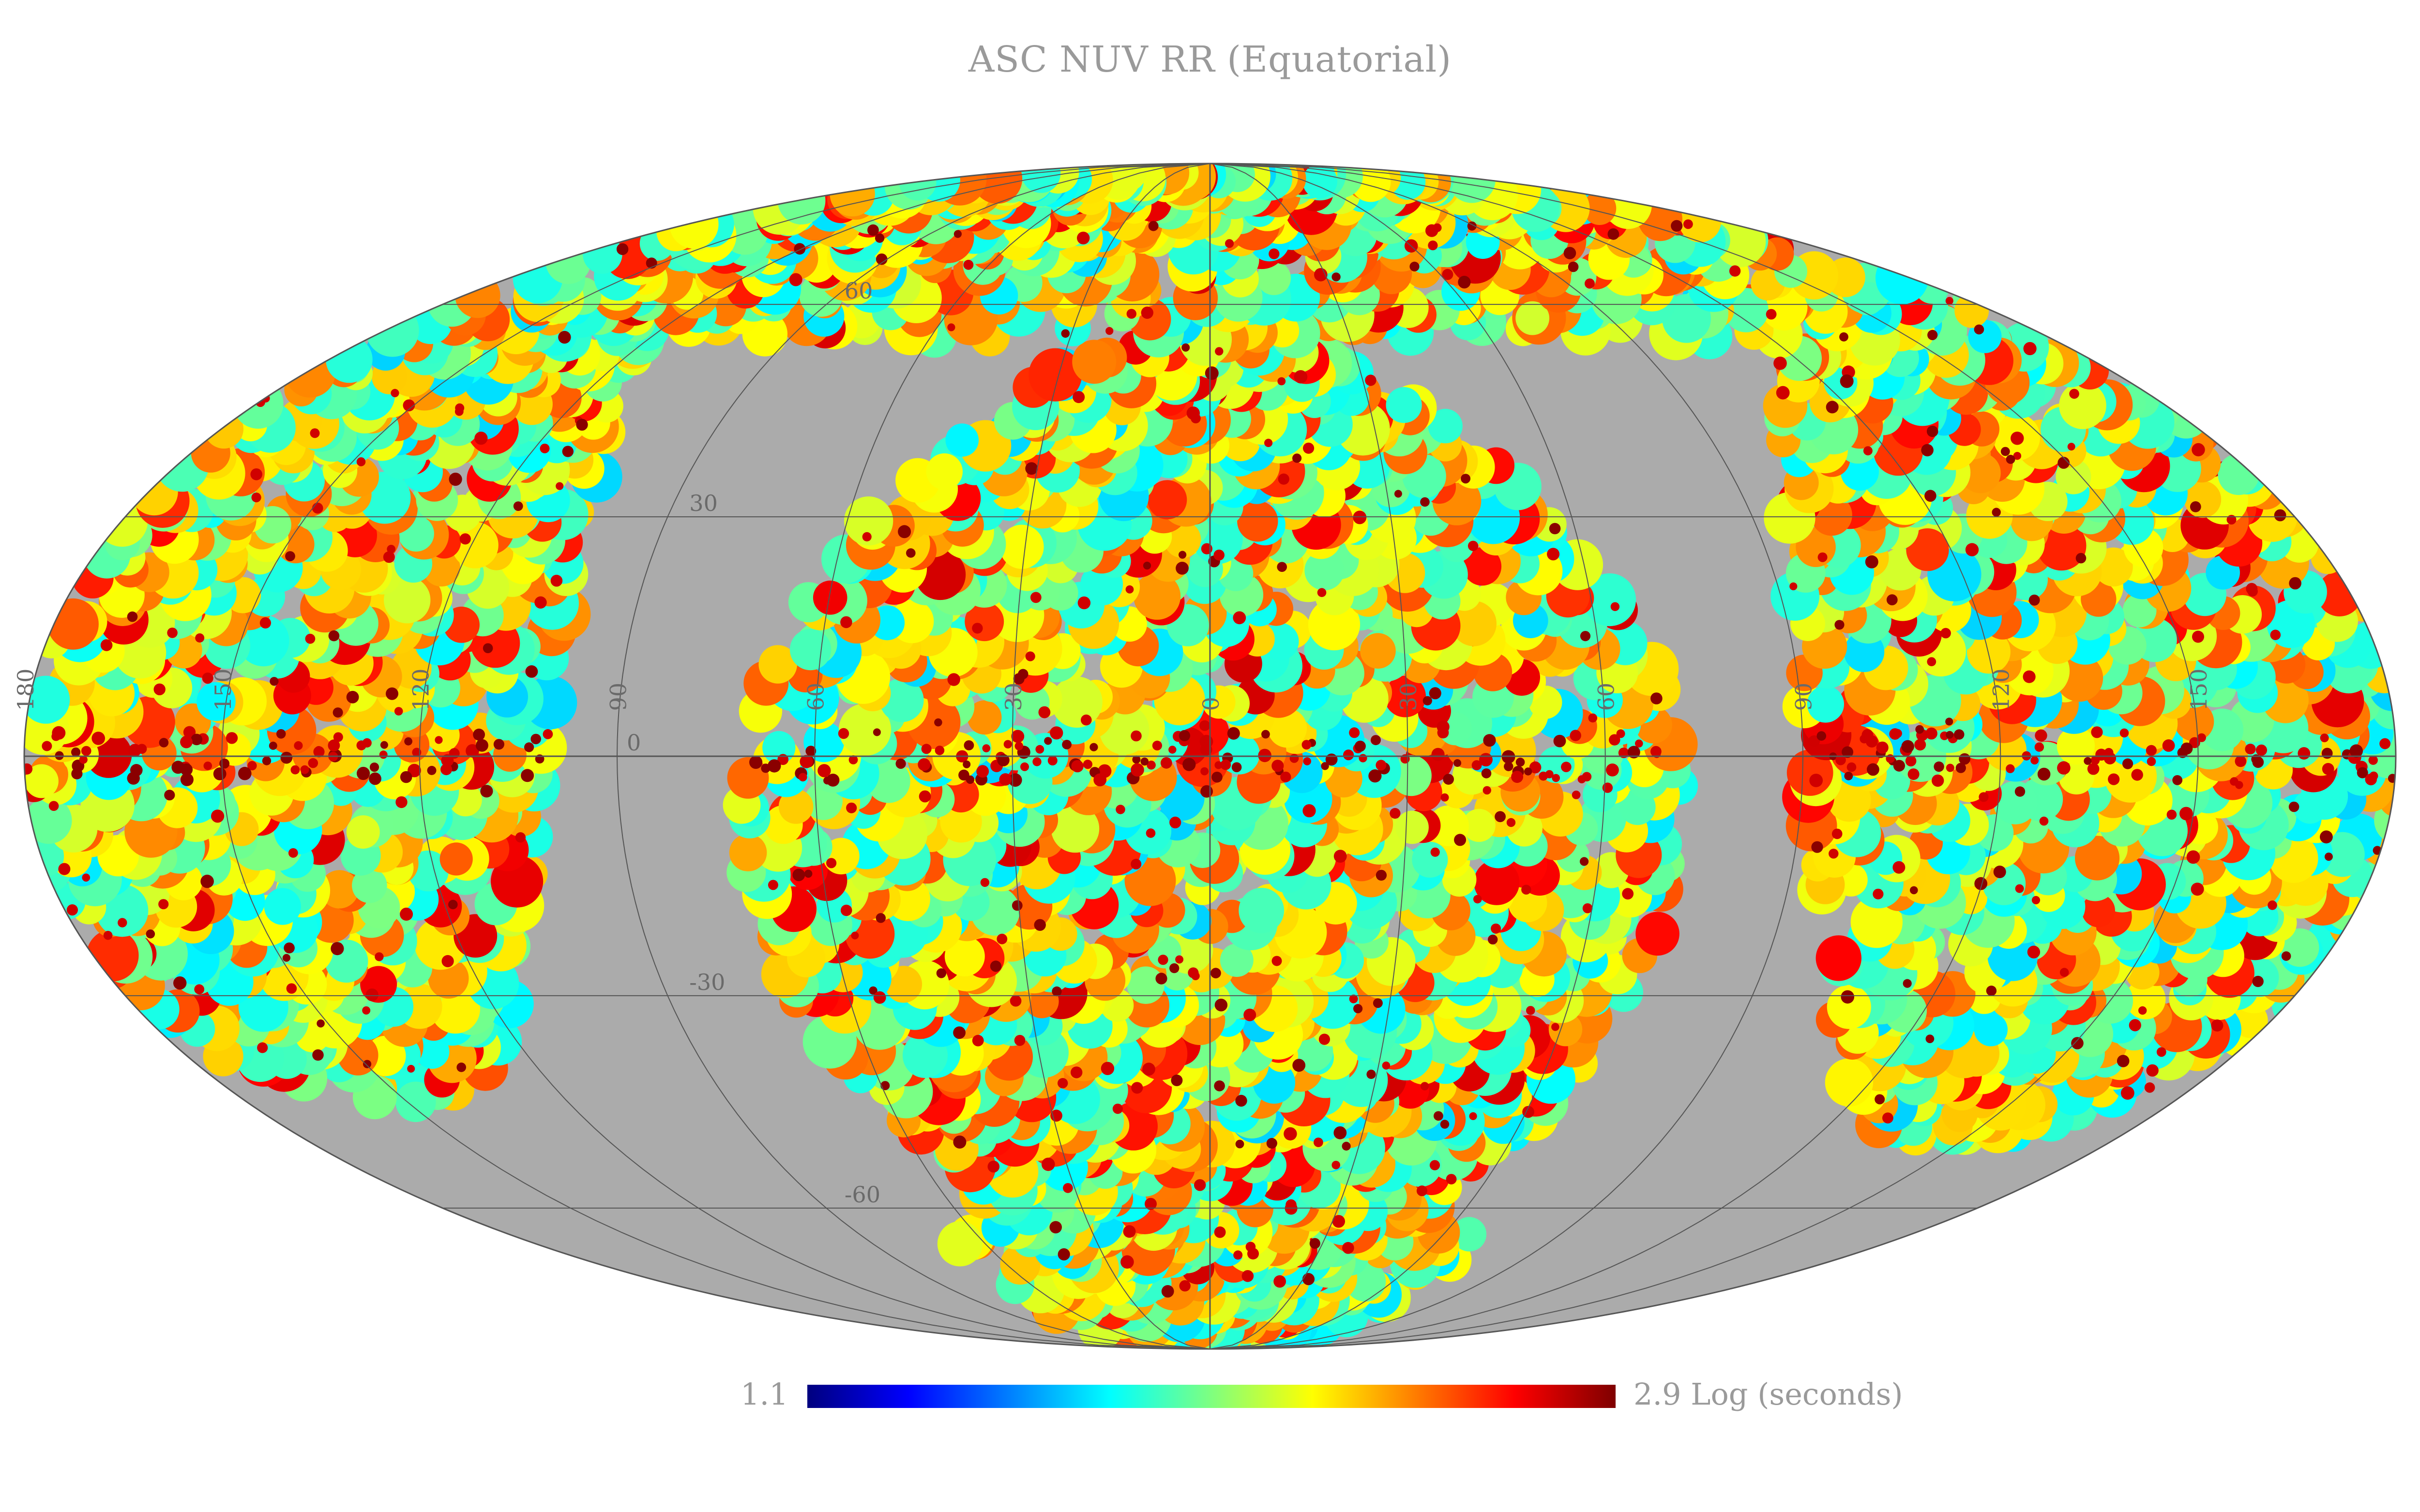 Image resolution: width=2420 pixels, height=1512 pixels. I want to click on latitude-label: 0, so click(634, 743).